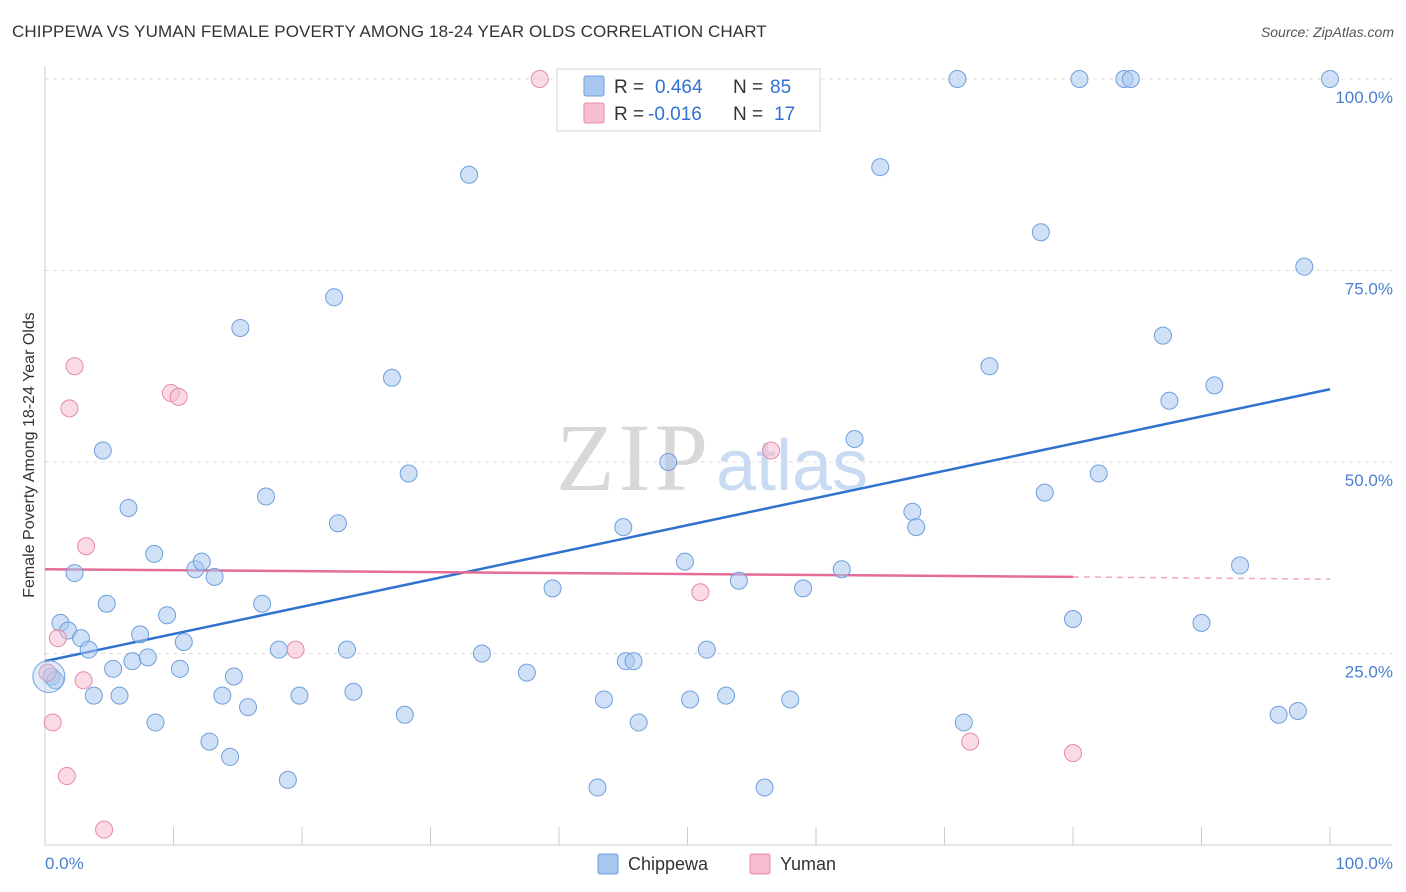 This screenshot has width=1406, height=892. I want to click on watermark-atlas: atlas, so click(792, 466).